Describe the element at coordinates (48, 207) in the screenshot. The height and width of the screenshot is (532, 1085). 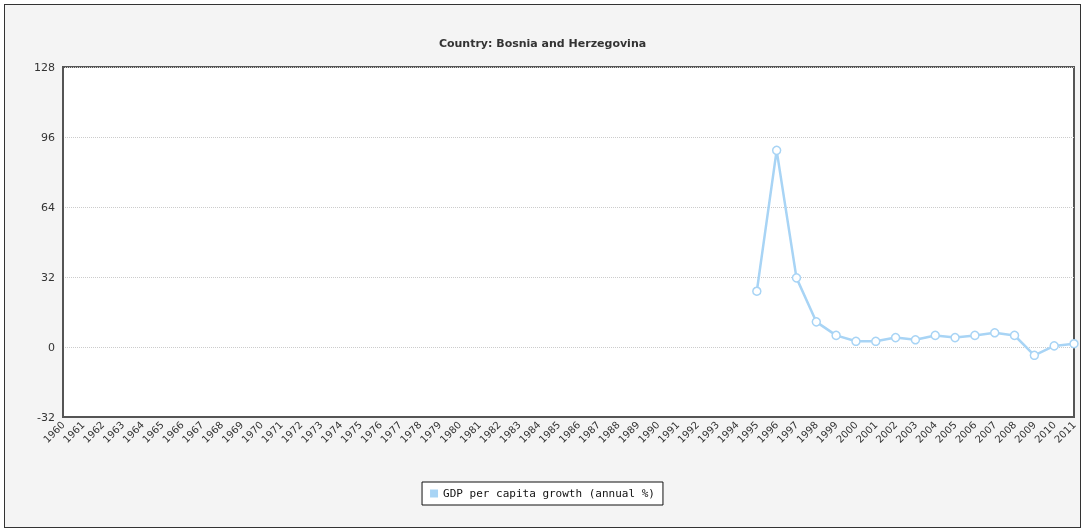
I see `y-tick-label: 64` at that location.